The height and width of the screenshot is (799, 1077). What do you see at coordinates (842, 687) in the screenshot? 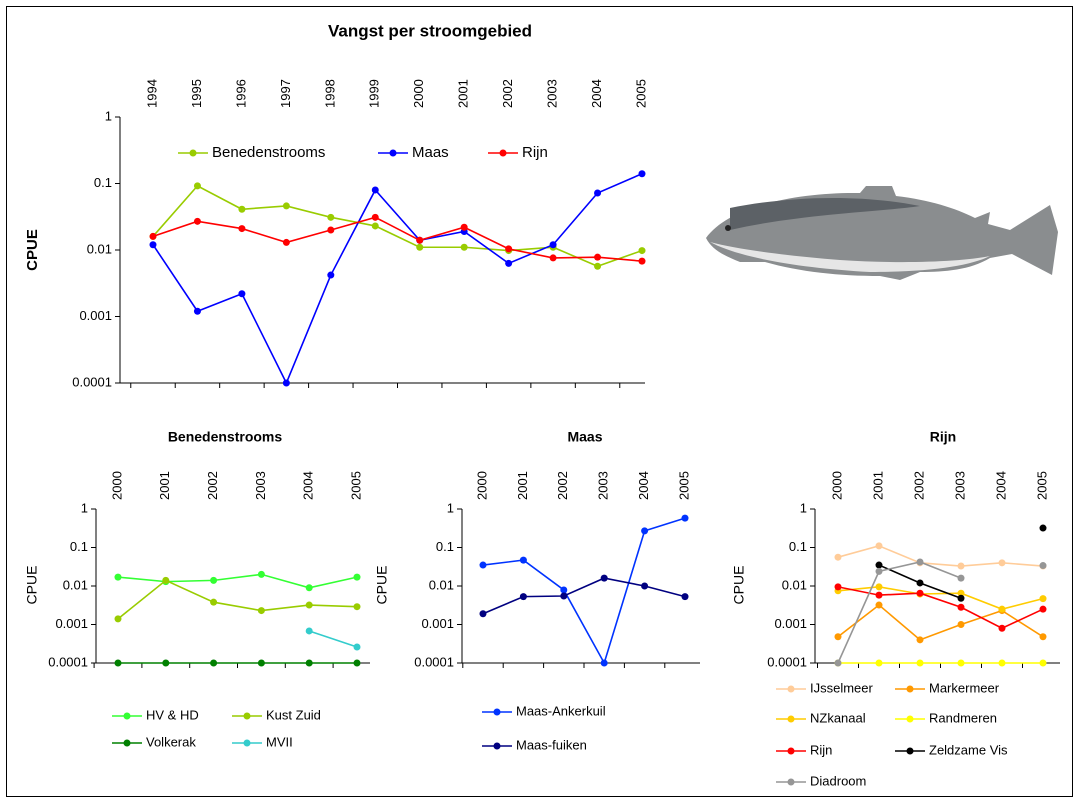
I see `legend-label: IJsselmeer` at bounding box center [842, 687].